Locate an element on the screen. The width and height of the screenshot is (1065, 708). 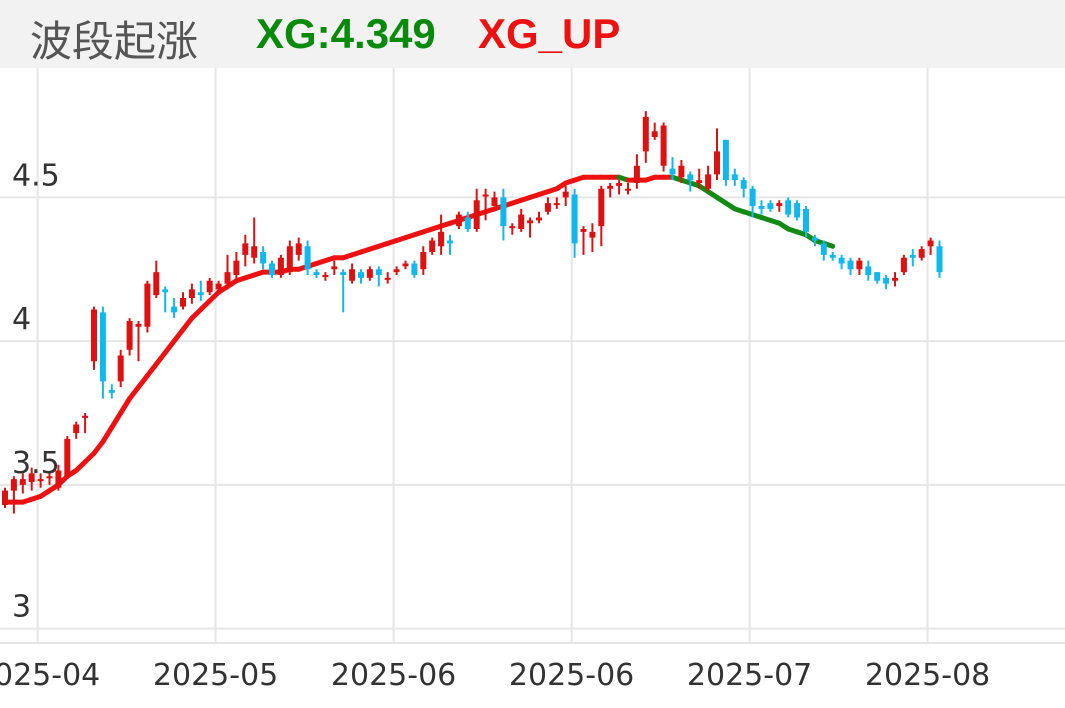
xg-up-label: XG_UP is located at coordinates (549, 33).